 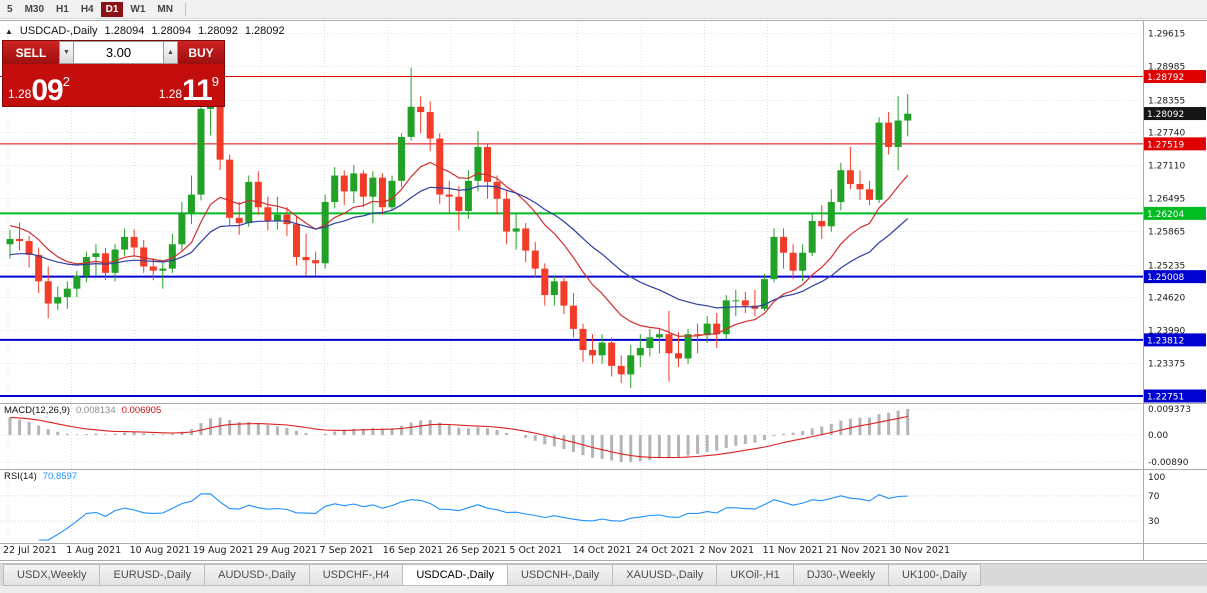 I want to click on y-axis-tick: 1.23990, so click(x=1166, y=332).